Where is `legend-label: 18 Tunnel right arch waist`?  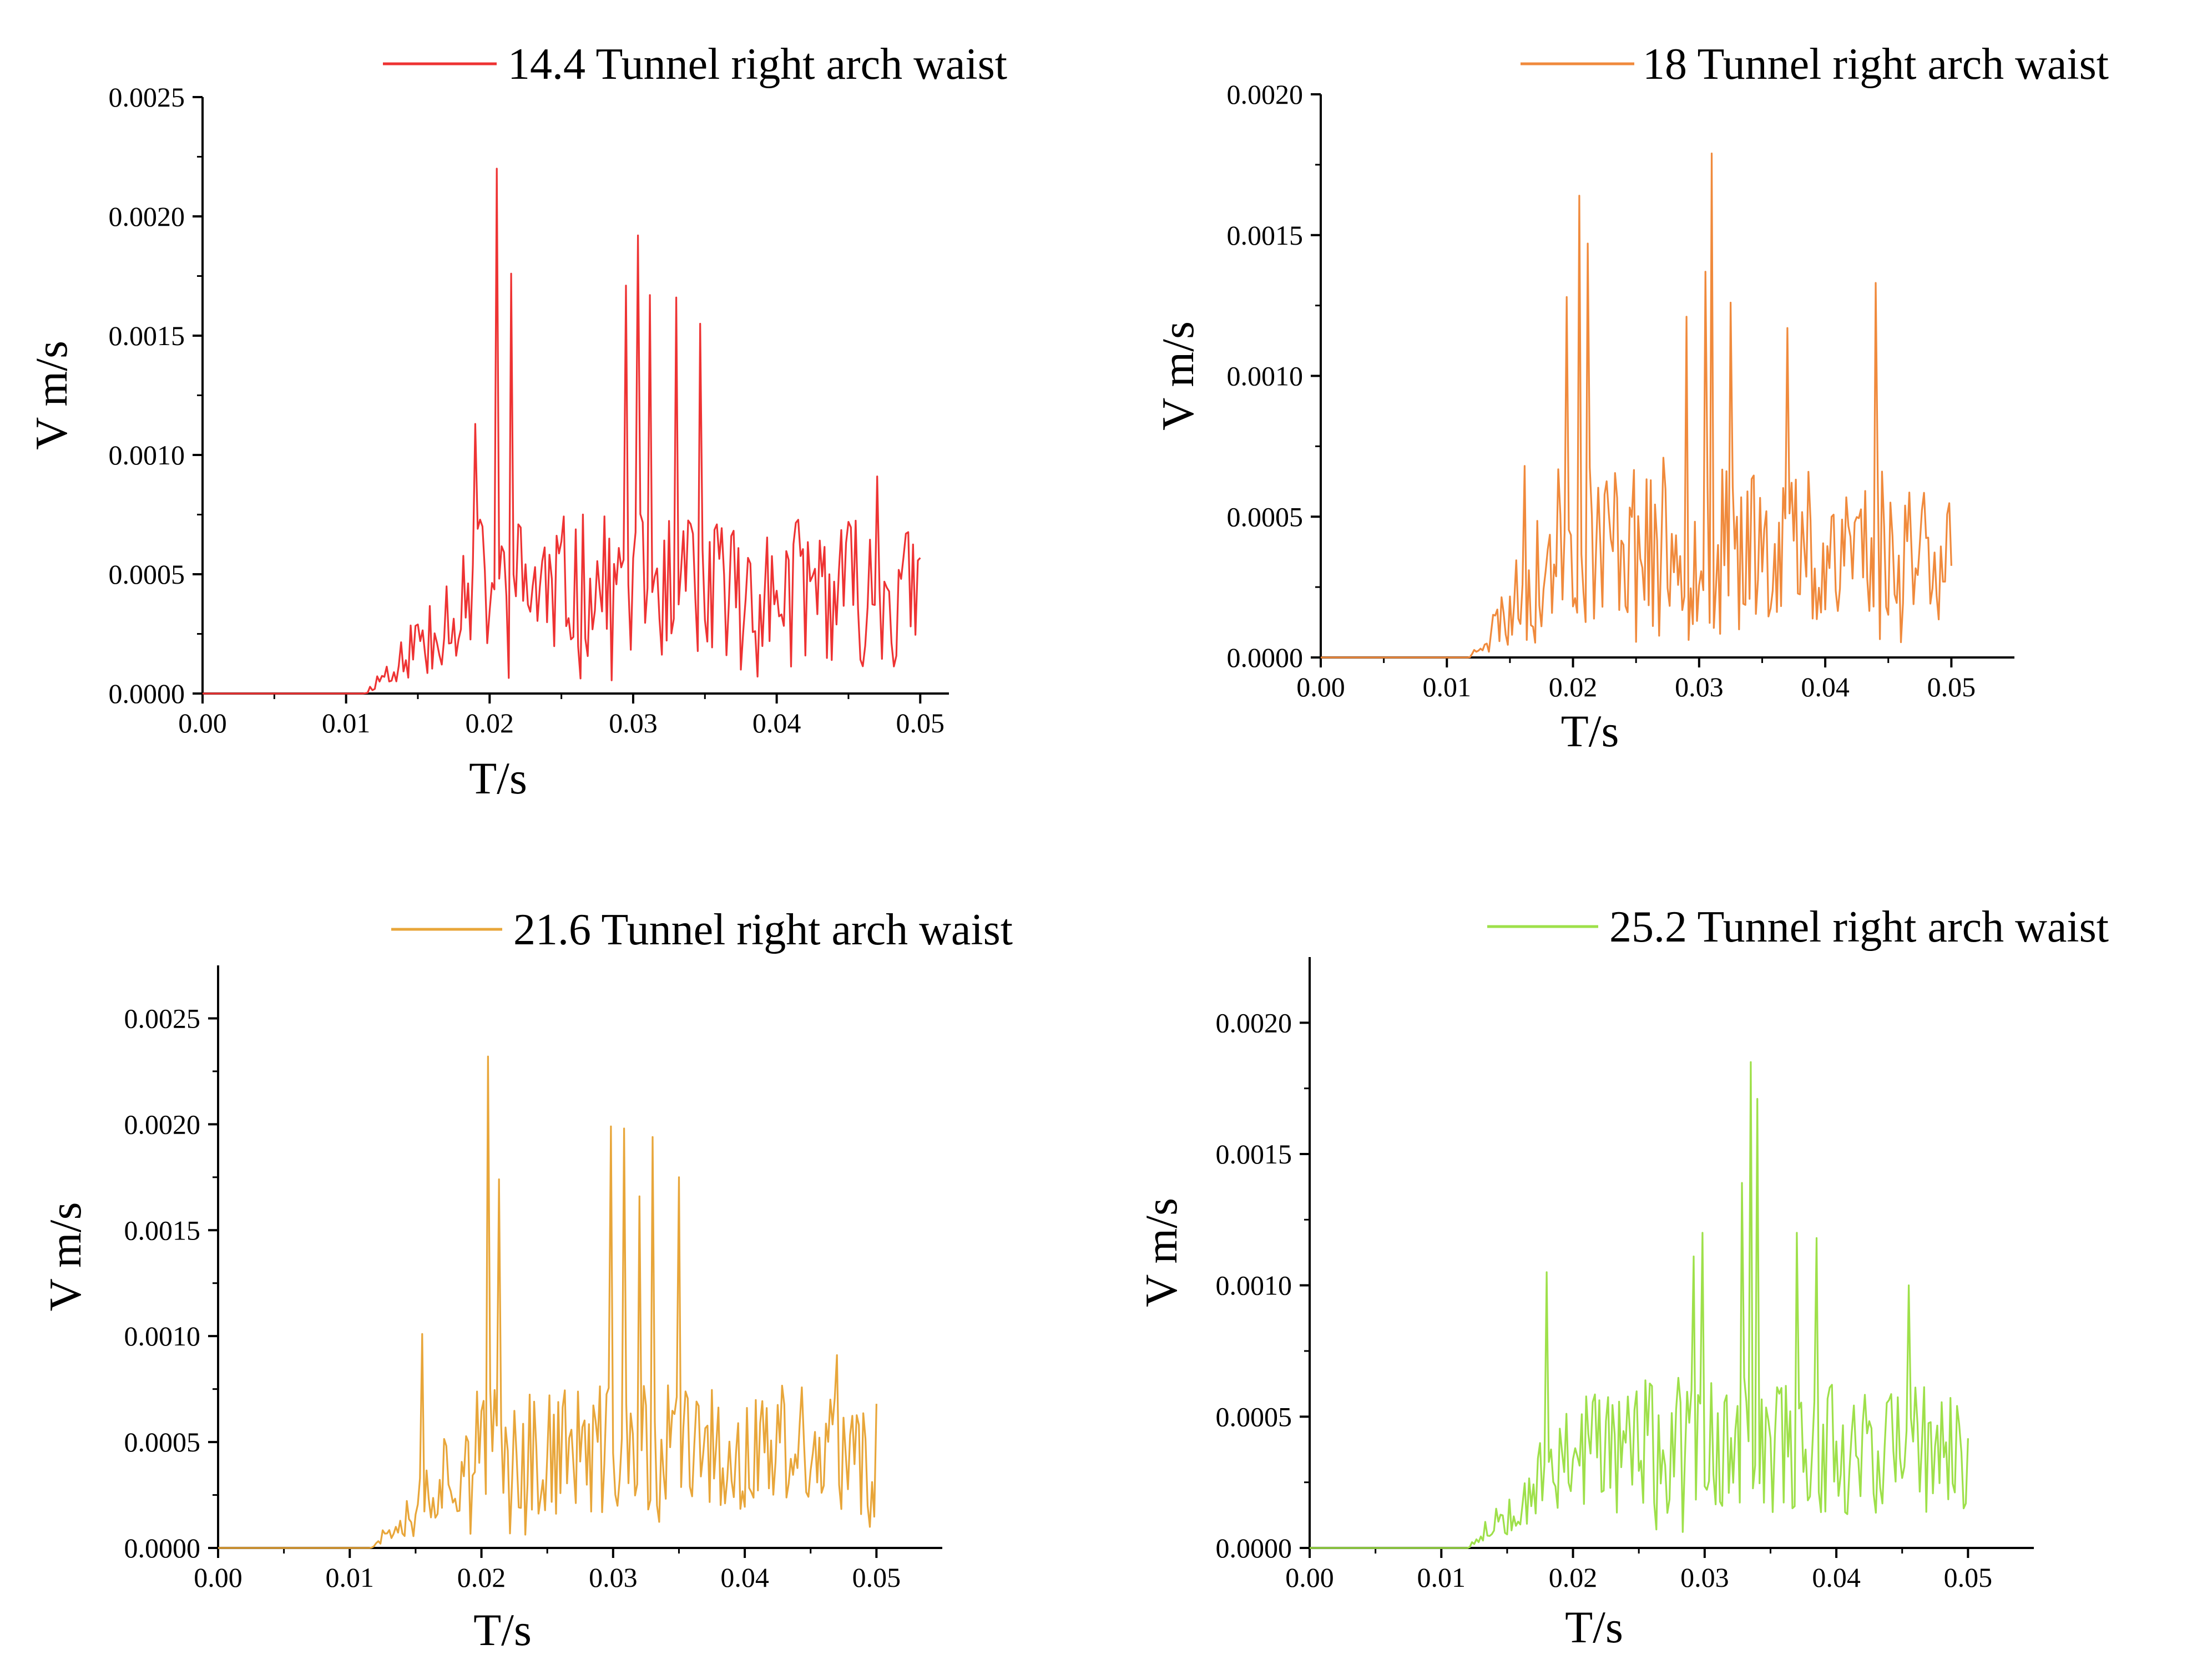 legend-label: 18 Tunnel right arch waist is located at coordinates (1876, 64).